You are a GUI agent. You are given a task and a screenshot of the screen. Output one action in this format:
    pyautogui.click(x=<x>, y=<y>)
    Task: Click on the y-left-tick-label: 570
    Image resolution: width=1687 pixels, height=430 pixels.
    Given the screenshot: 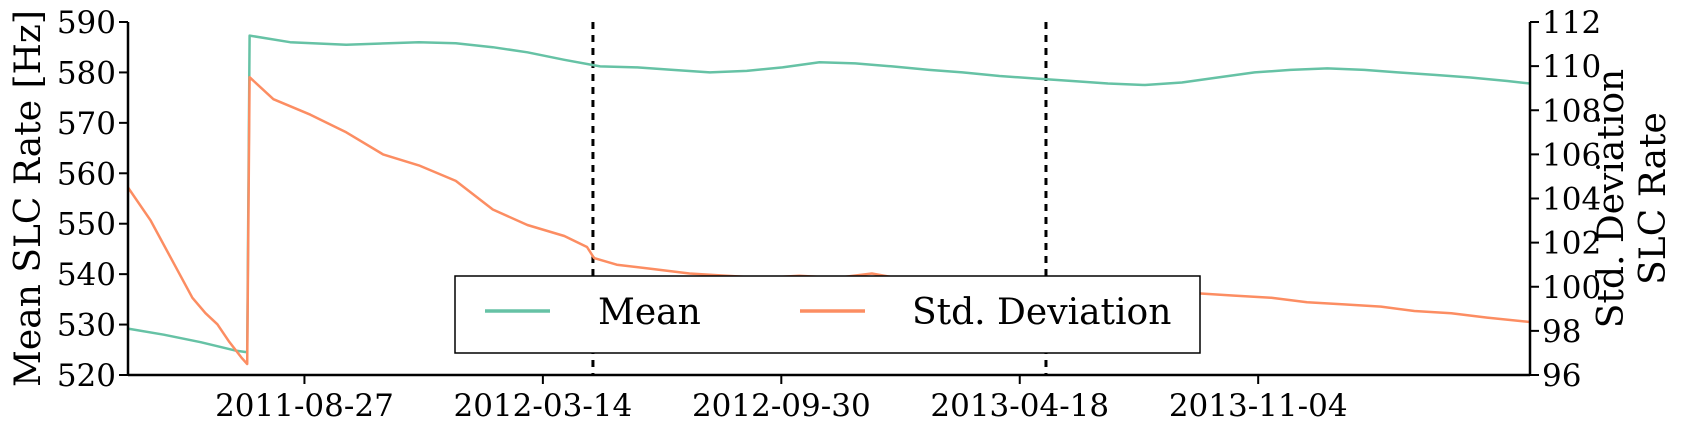 What is the action you would take?
    pyautogui.click(x=86, y=124)
    